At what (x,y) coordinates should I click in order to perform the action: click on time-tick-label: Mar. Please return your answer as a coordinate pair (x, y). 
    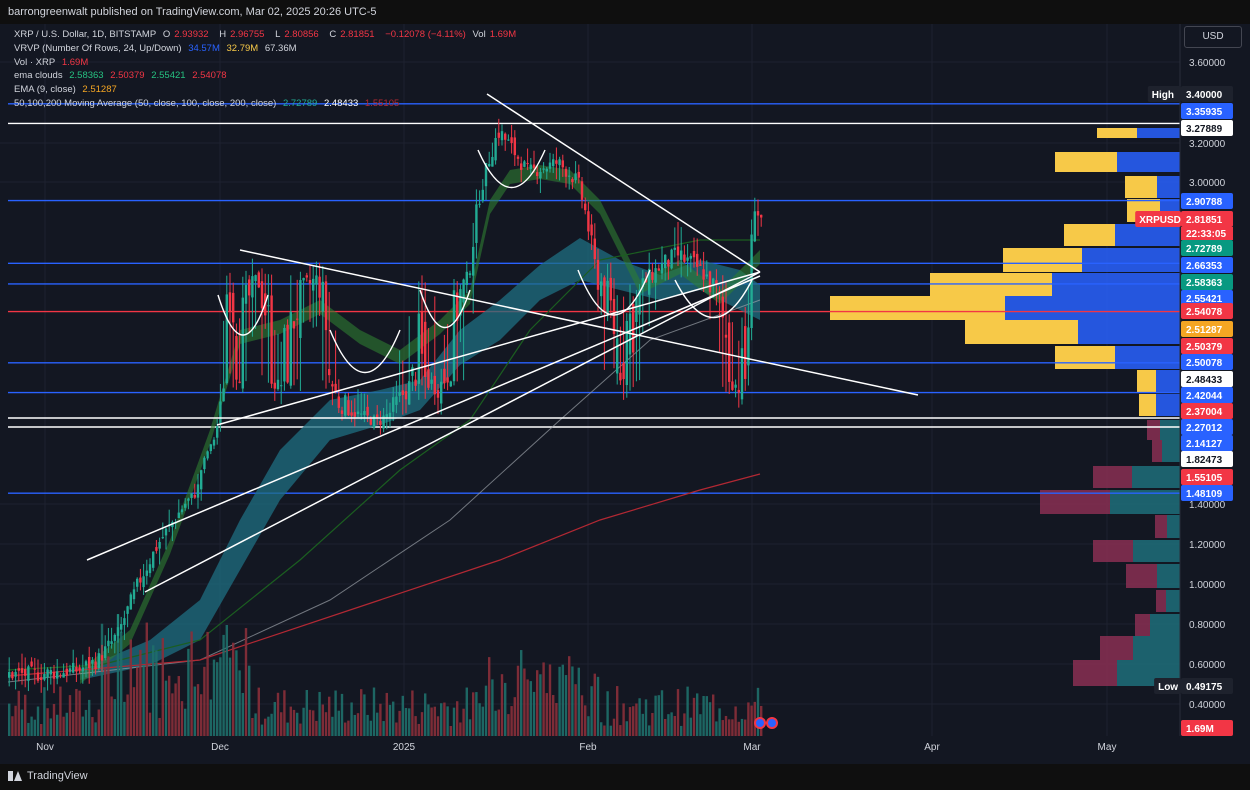
    Looking at the image, I should click on (752, 747).